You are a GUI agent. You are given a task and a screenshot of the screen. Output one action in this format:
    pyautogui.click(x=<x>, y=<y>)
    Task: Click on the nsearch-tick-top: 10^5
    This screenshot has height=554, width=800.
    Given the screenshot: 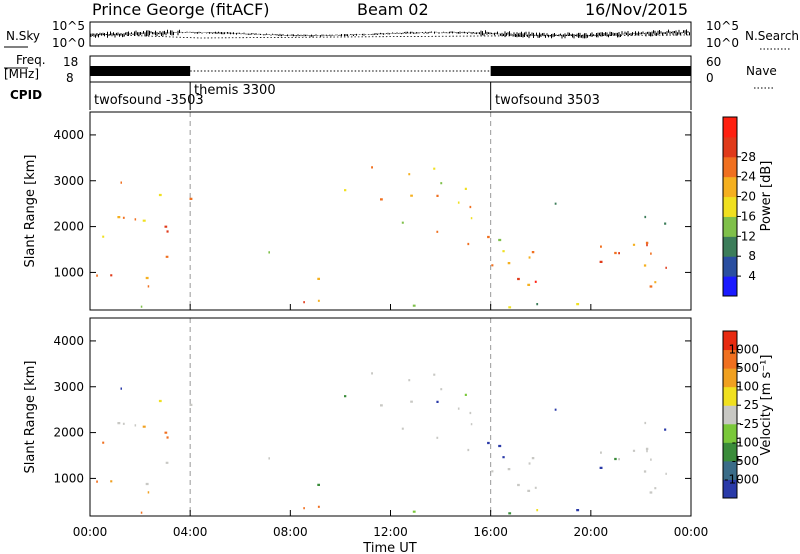 What is the action you would take?
    pyautogui.click(x=722, y=26)
    